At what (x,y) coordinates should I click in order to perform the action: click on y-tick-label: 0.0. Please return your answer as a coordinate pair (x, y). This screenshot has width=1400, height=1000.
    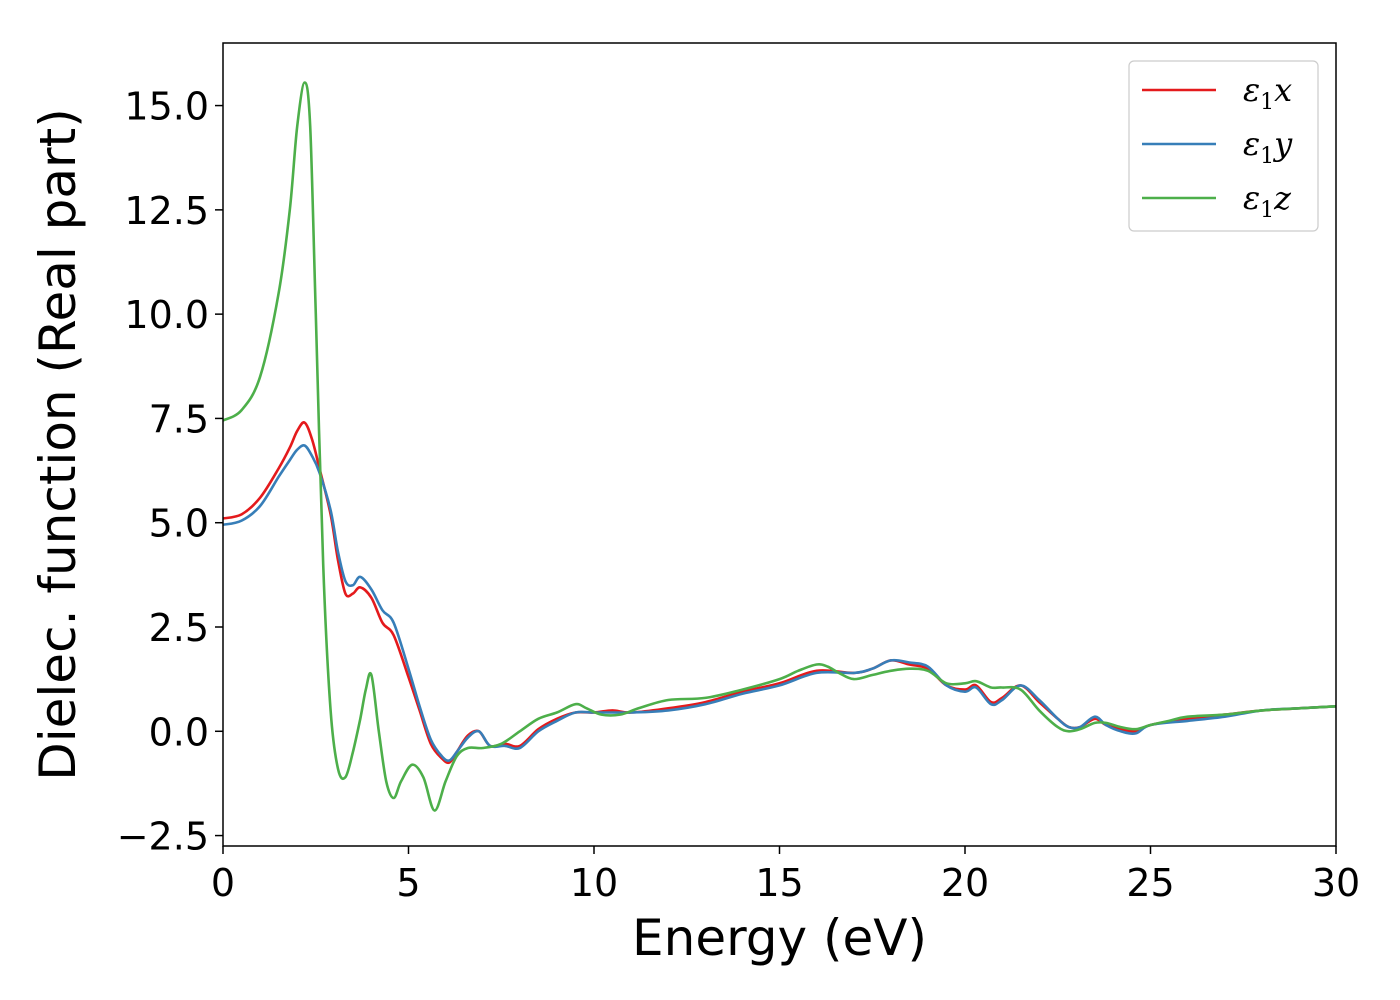
    Looking at the image, I should click on (179, 732).